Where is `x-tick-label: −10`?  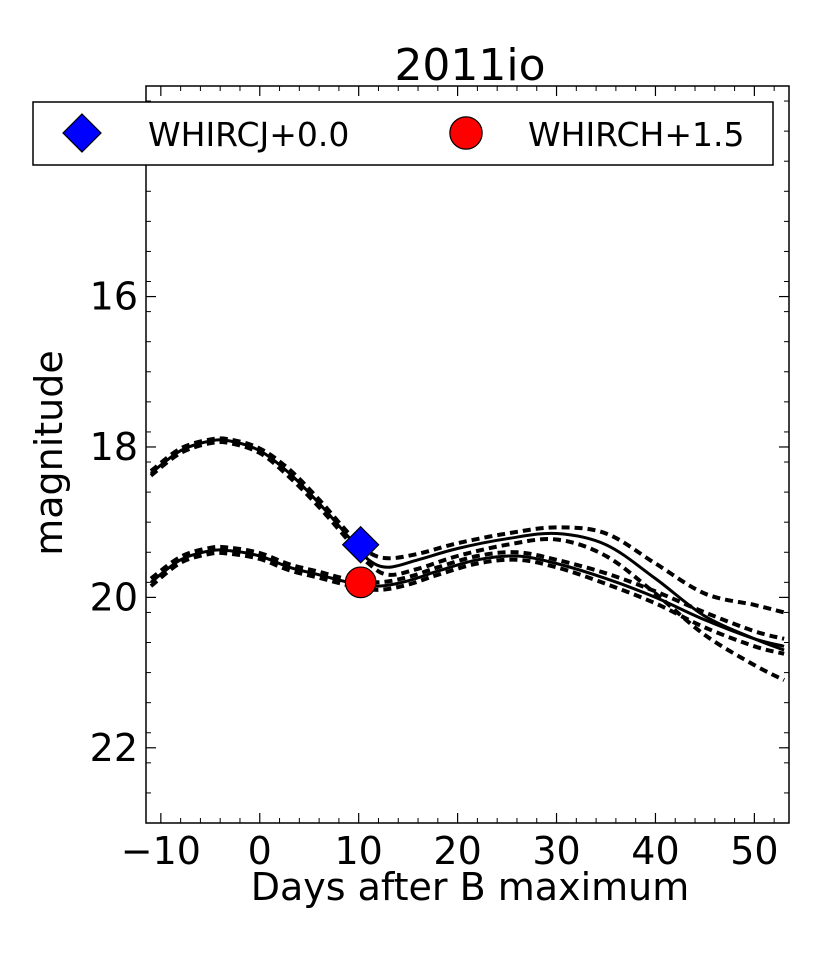
x-tick-label: −10 is located at coordinates (161, 851).